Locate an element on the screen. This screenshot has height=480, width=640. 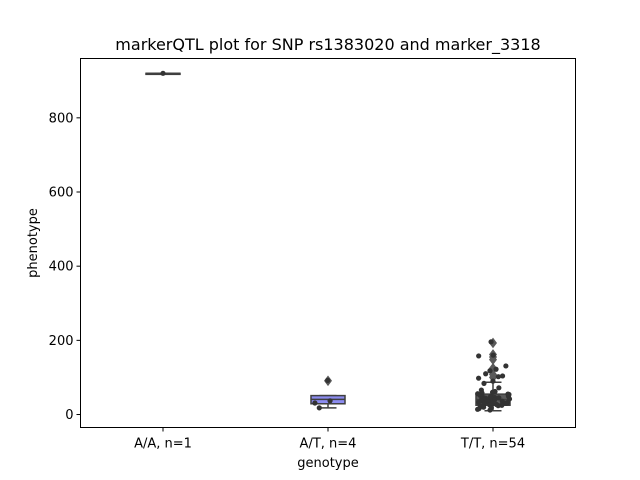
x-axis-label: genotype is located at coordinates (327, 463).